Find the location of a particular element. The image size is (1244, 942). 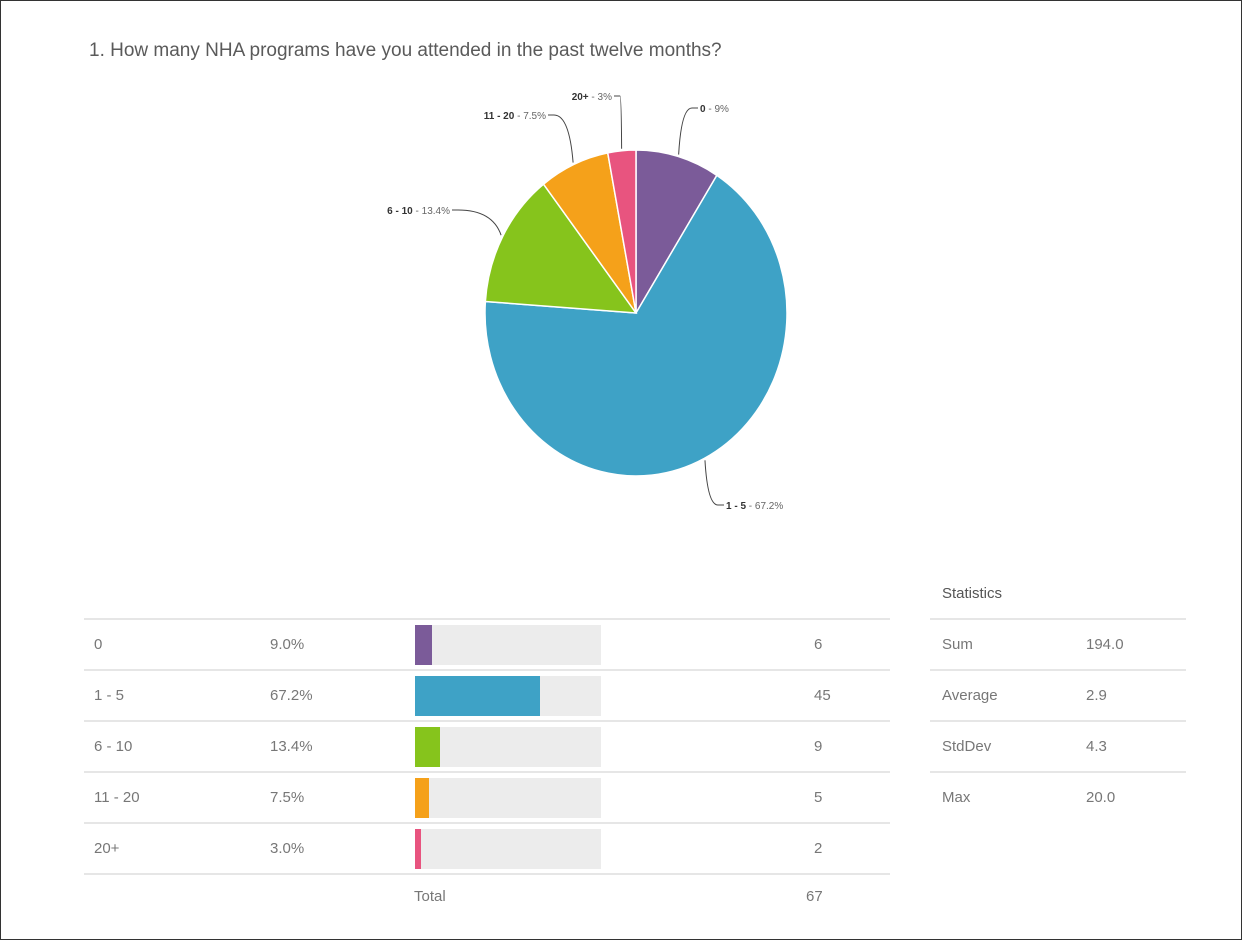

stat-row: Max 20.0 is located at coordinates (1058, 796).